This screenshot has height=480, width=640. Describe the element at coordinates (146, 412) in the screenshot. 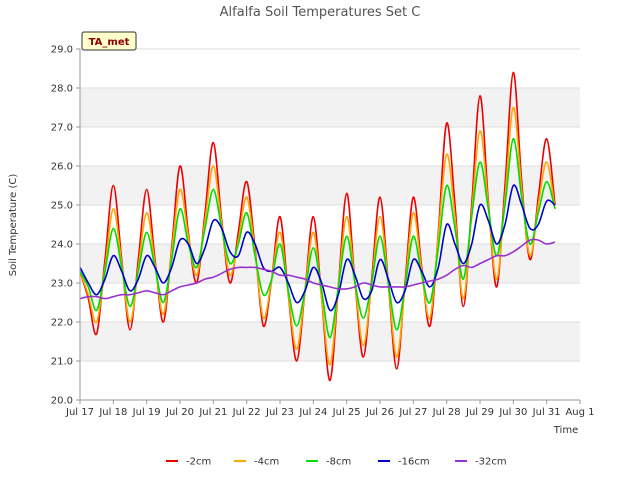

I see `x-tick-label: Jul 19` at that location.